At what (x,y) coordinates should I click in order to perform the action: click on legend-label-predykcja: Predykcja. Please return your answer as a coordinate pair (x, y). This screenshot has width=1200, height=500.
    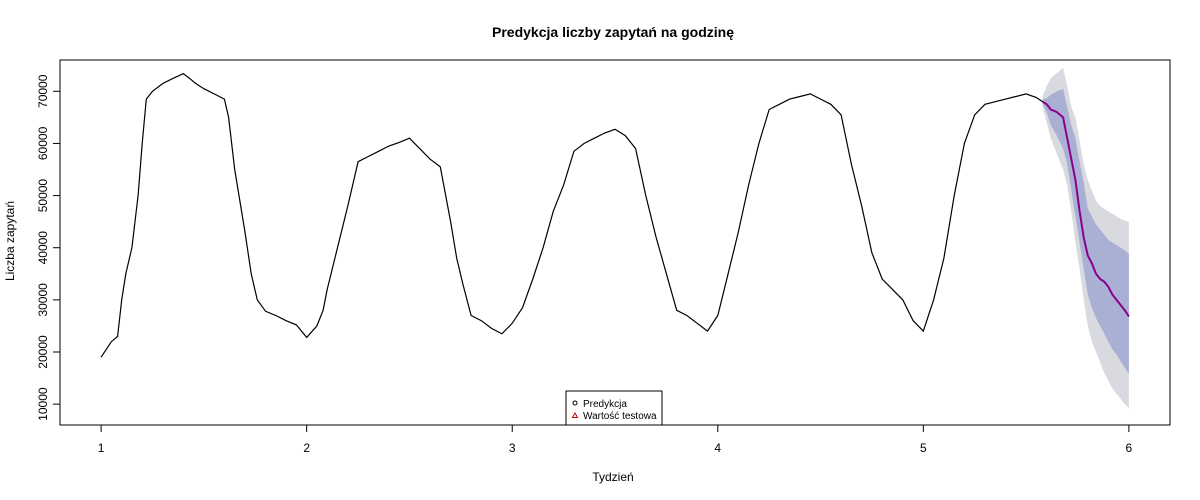
    Looking at the image, I should click on (605, 404).